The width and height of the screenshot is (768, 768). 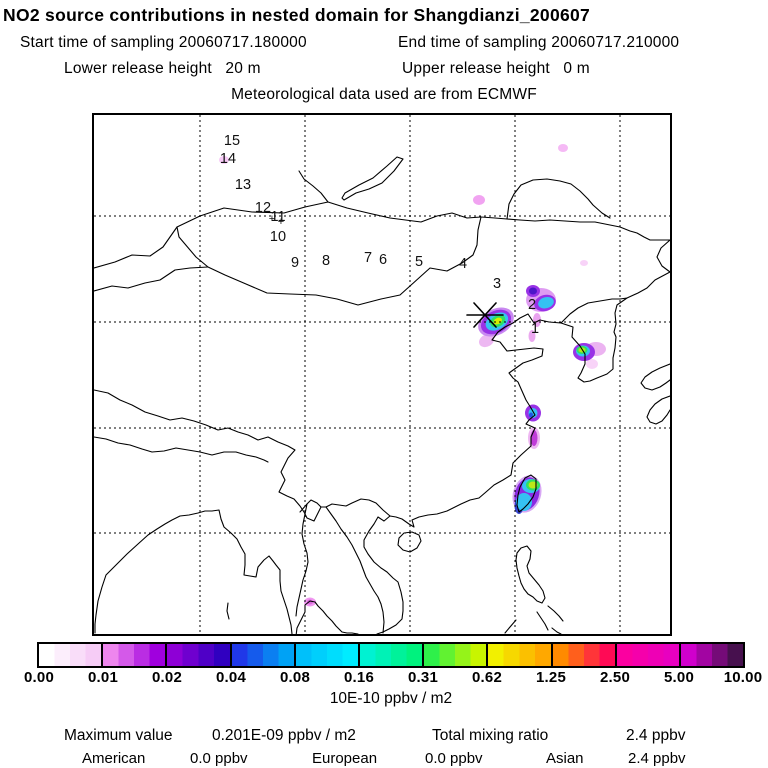 What do you see at coordinates (167, 677) in the screenshot?
I see `colorbar-tick: 0.02` at bounding box center [167, 677].